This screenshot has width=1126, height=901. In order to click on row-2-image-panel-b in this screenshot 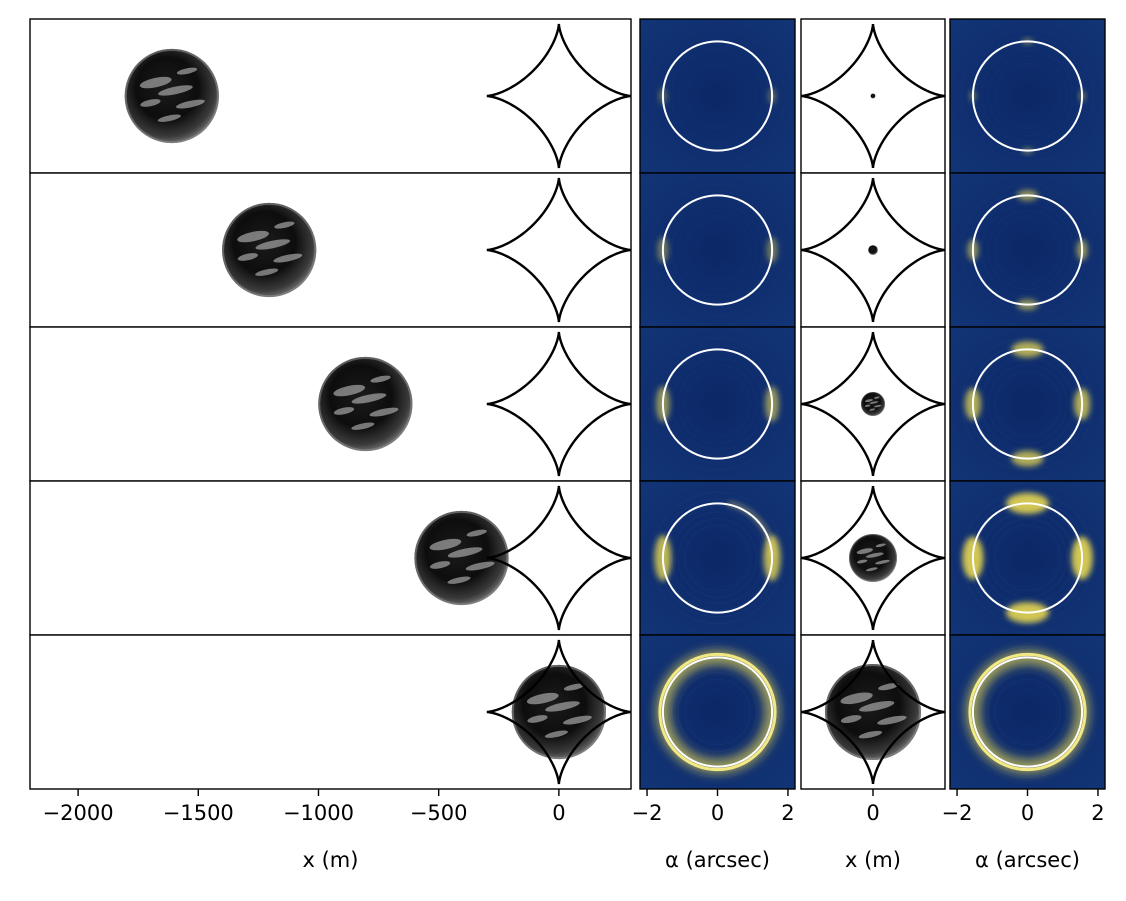, I will do `click(1027, 250)`.